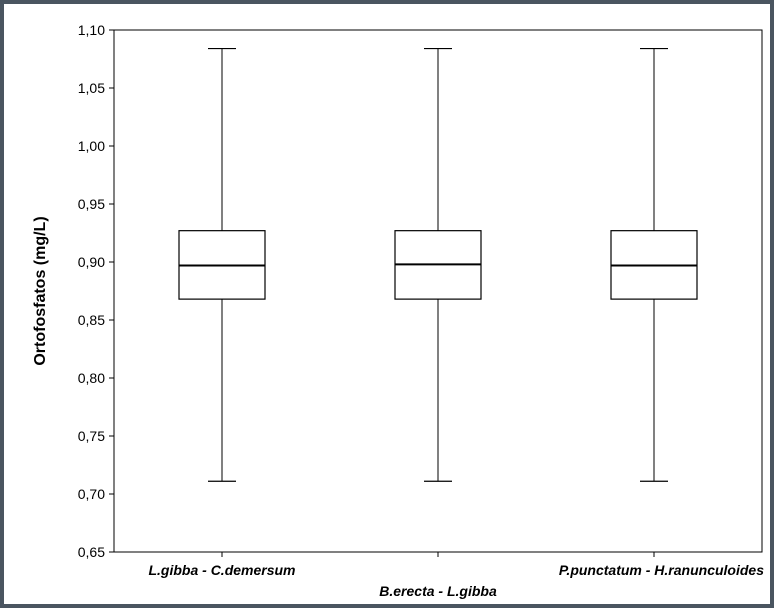  I want to click on x-category-label: B.erecta - L.gibba, so click(438, 591).